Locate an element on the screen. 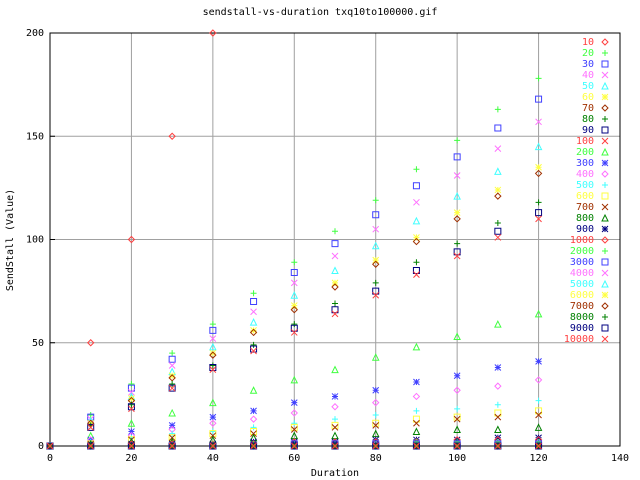  x-tick-label: 80 is located at coordinates (376, 458).